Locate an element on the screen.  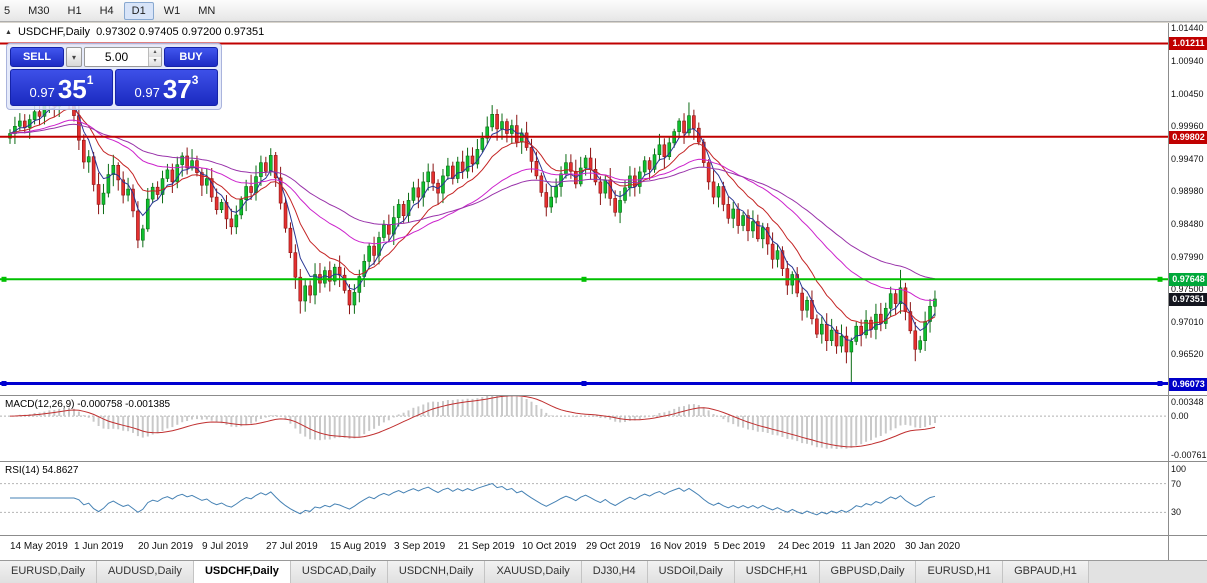
price-scale-tick: 0.98980 is located at coordinates (1187, 191).